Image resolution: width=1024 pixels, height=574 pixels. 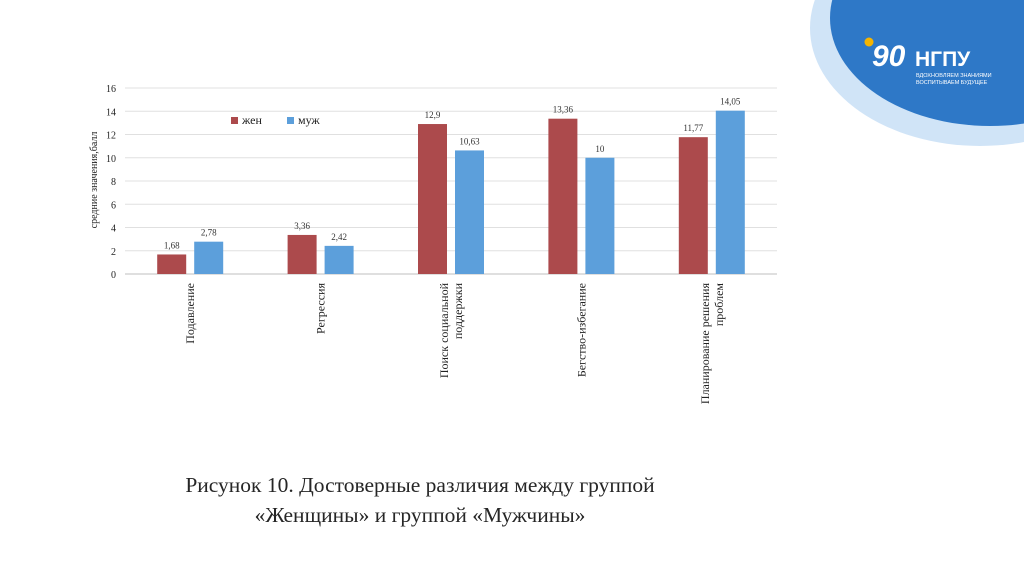 What do you see at coordinates (954, 76) in the screenshot?
I see `logo-tagline-1: ВДОХНОВЛЯЕМ ЗНАНИЯМИ` at bounding box center [954, 76].